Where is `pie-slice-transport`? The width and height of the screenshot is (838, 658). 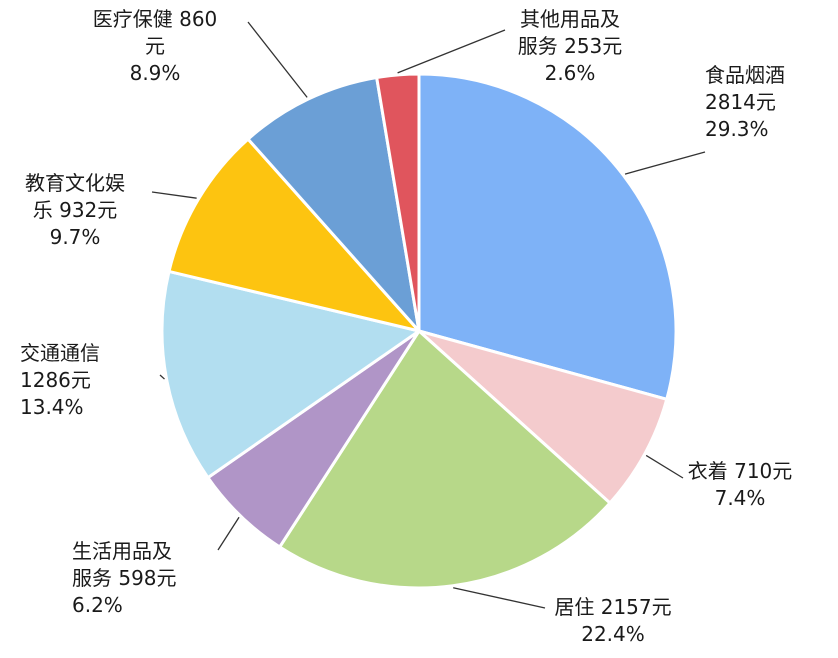
pie-slice-transport is located at coordinates (290, 374).